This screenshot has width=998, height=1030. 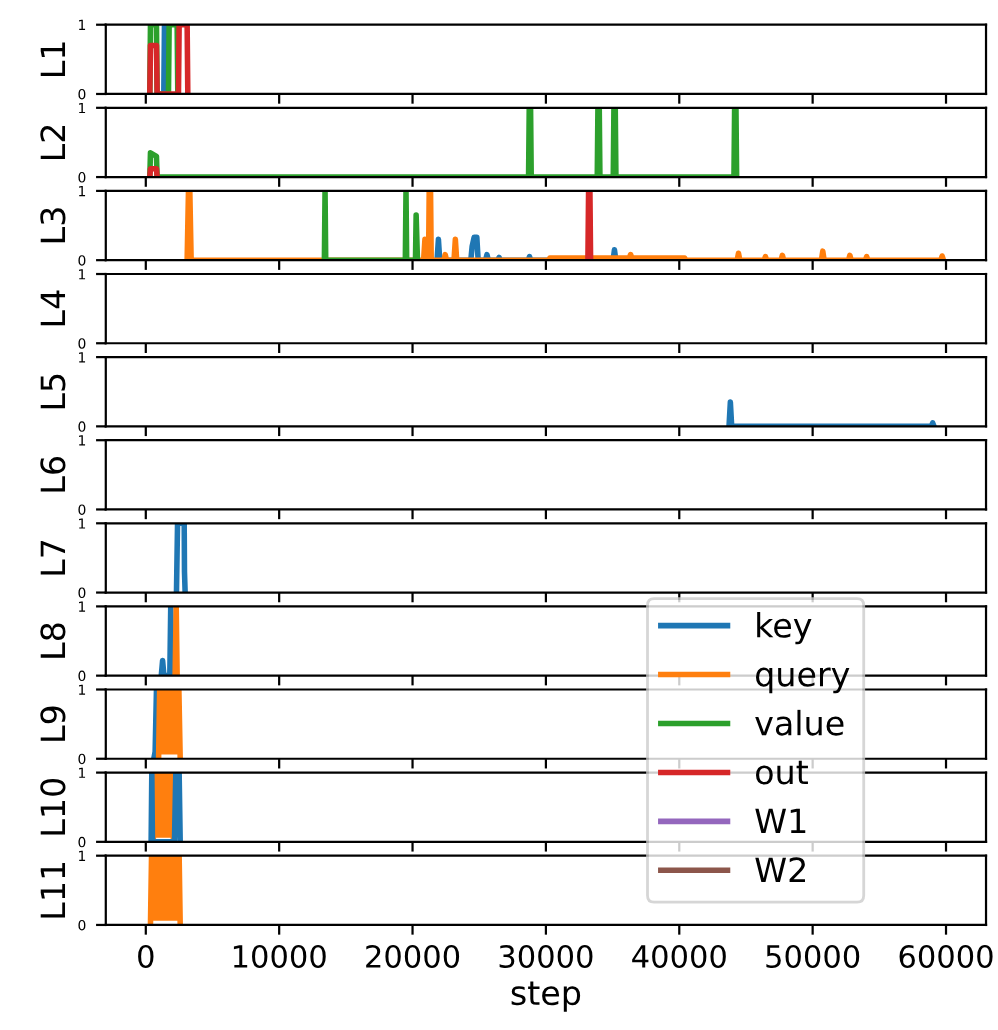 I want to click on y-axis-title: L10, so click(x=53, y=806).